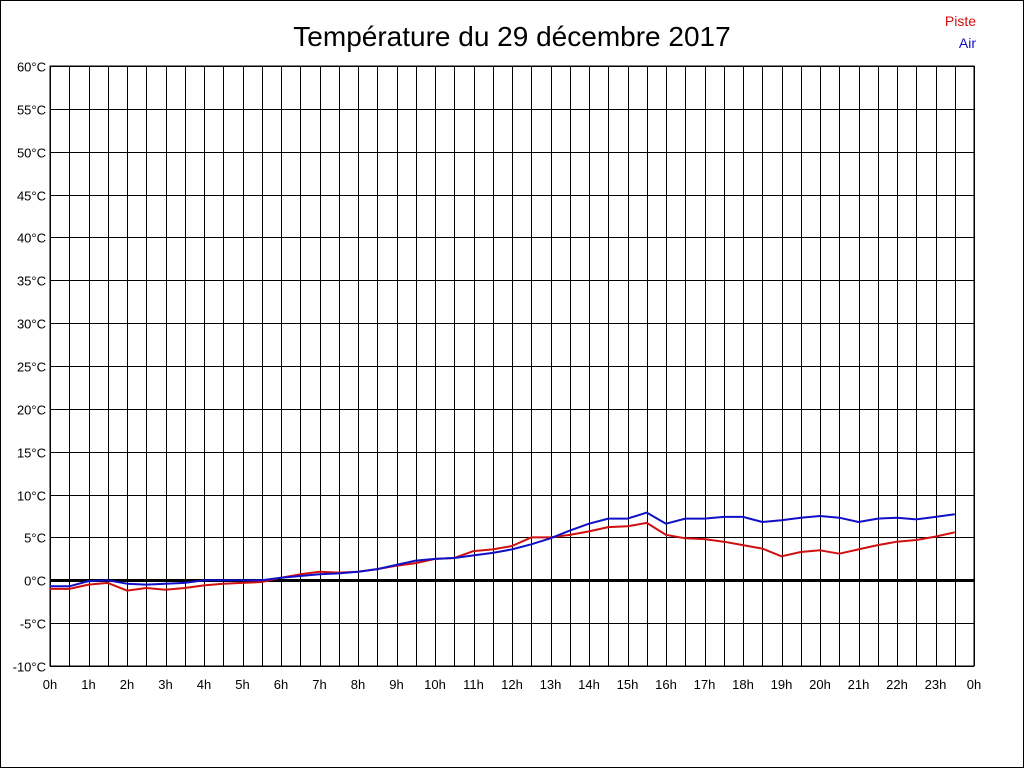 This screenshot has height=768, width=1024. What do you see at coordinates (960, 21) in the screenshot?
I see `legend-entry-piste: Piste` at bounding box center [960, 21].